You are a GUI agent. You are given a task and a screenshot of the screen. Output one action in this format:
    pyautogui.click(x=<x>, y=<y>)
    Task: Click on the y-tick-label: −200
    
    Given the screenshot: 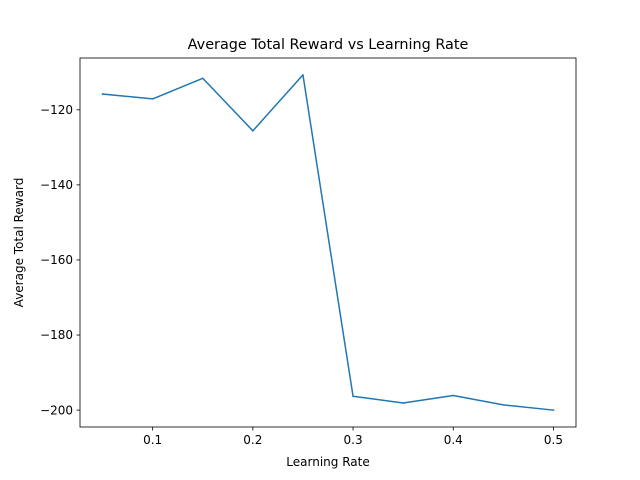 What is the action you would take?
    pyautogui.click(x=56, y=410)
    